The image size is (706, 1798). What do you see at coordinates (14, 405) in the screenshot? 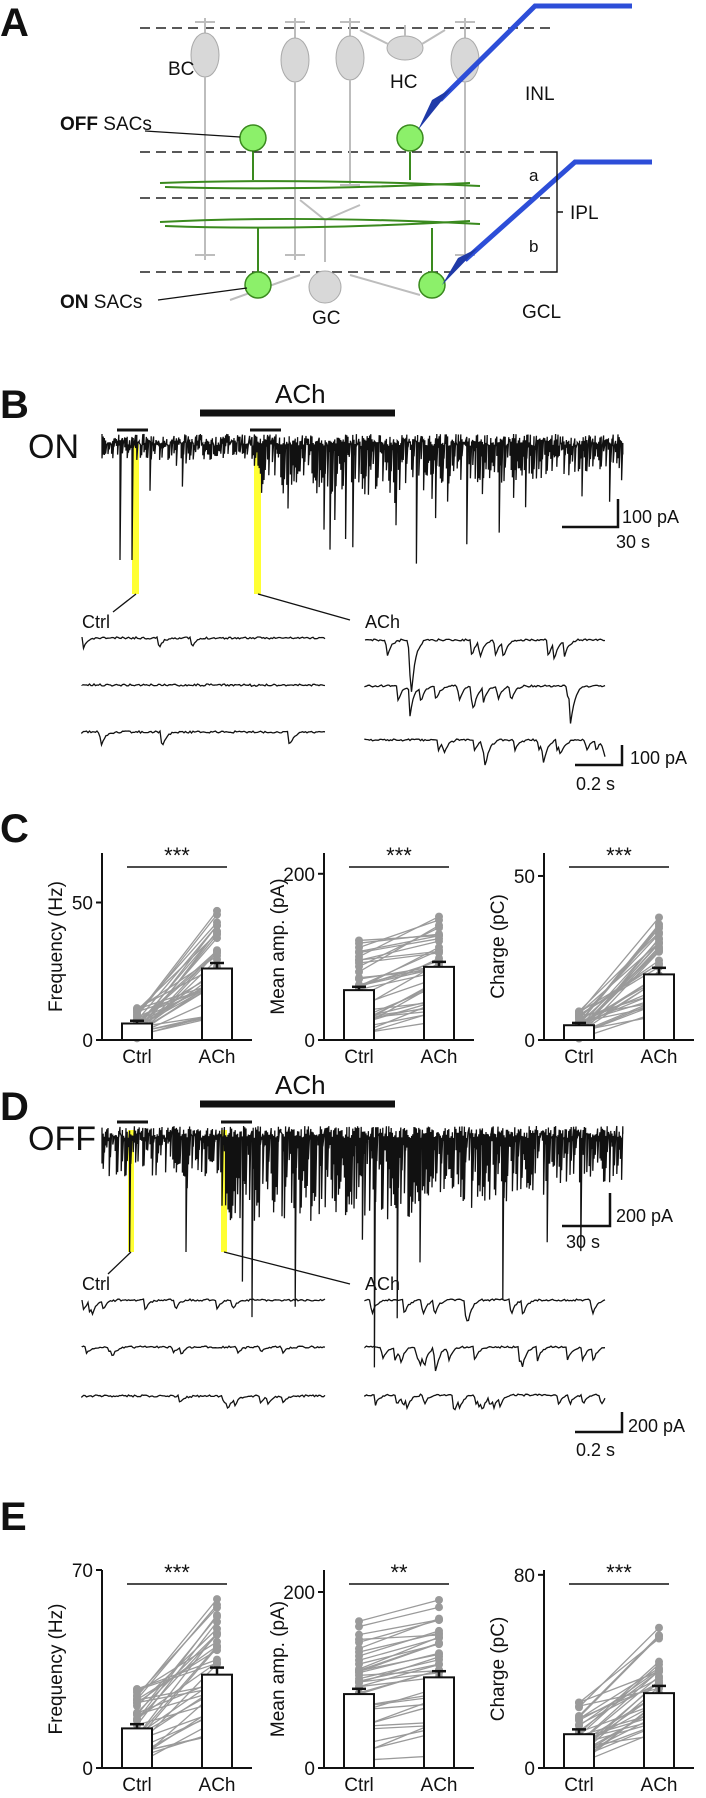
I see `panel-b-letter: B` at bounding box center [14, 405].